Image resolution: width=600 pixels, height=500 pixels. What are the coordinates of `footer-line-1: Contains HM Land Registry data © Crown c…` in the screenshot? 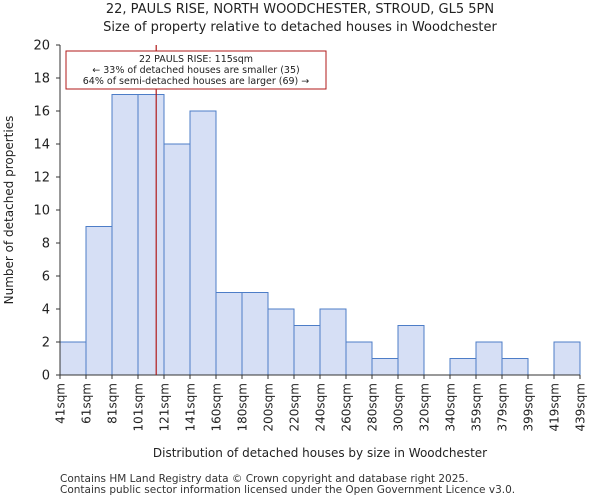 It's located at (264, 479).